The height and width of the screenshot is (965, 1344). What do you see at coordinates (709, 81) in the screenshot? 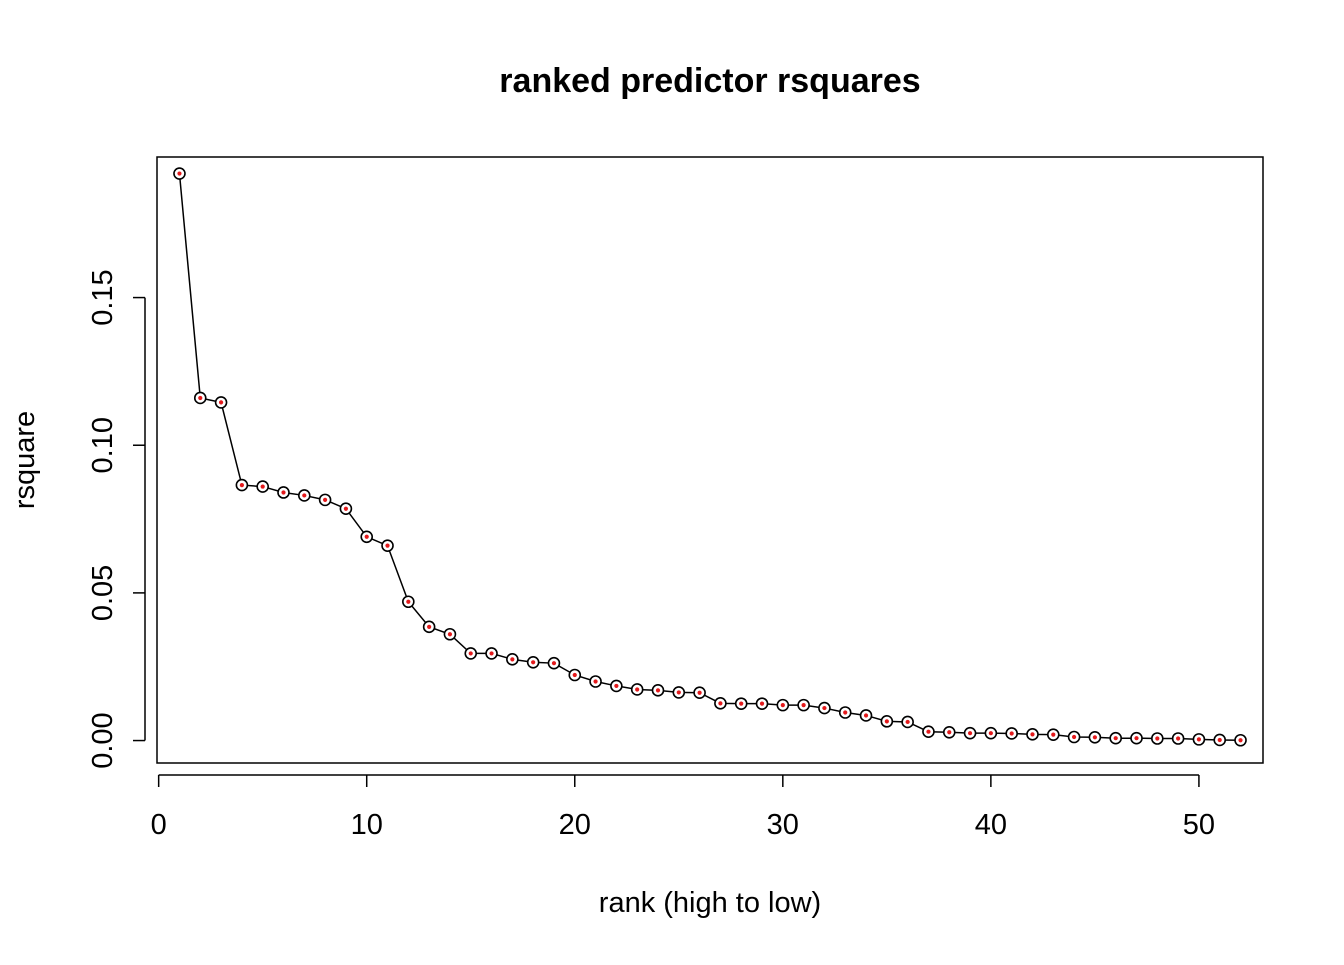
I see `chart-title: ranked predictor rsquares` at bounding box center [709, 81].